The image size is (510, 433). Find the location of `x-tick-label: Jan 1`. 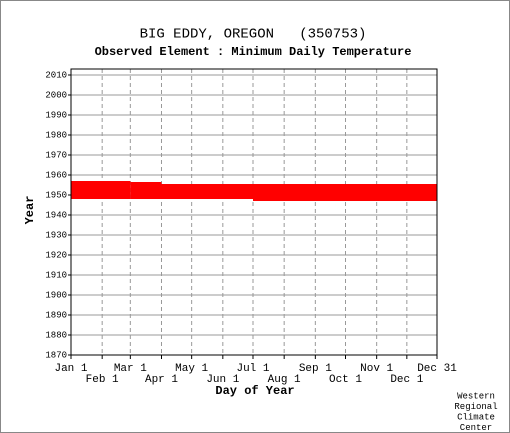

x-tick-label: Jan 1 is located at coordinates (70, 369).